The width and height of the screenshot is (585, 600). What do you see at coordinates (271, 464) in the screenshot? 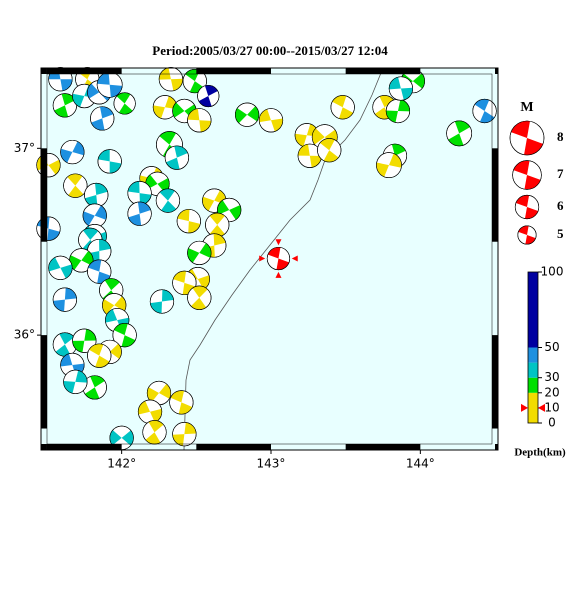
I see `x-tick-label: 143°` at bounding box center [271, 464].